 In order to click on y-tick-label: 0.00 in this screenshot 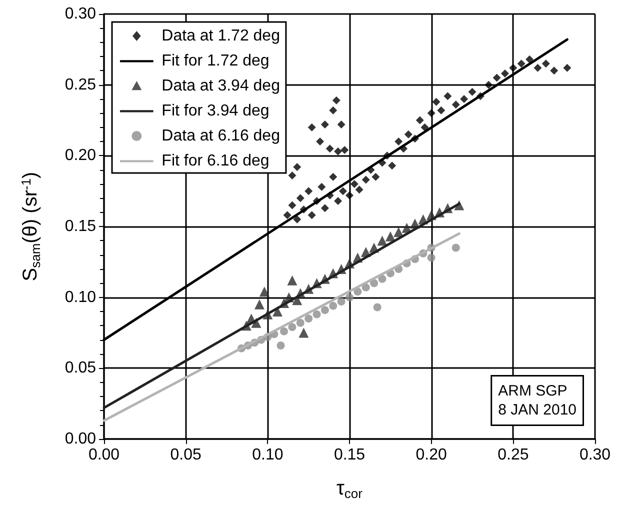, I will do `click(80, 439)`.